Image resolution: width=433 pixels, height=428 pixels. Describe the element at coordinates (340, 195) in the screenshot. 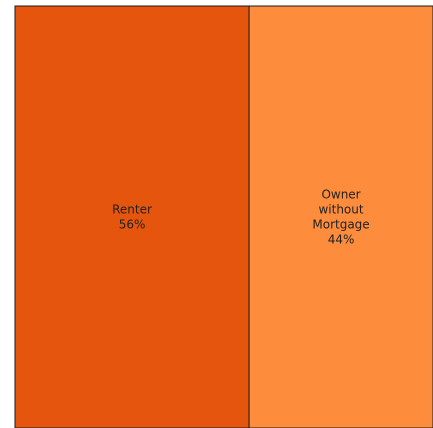

I see `tile-category-line: Owner` at that location.